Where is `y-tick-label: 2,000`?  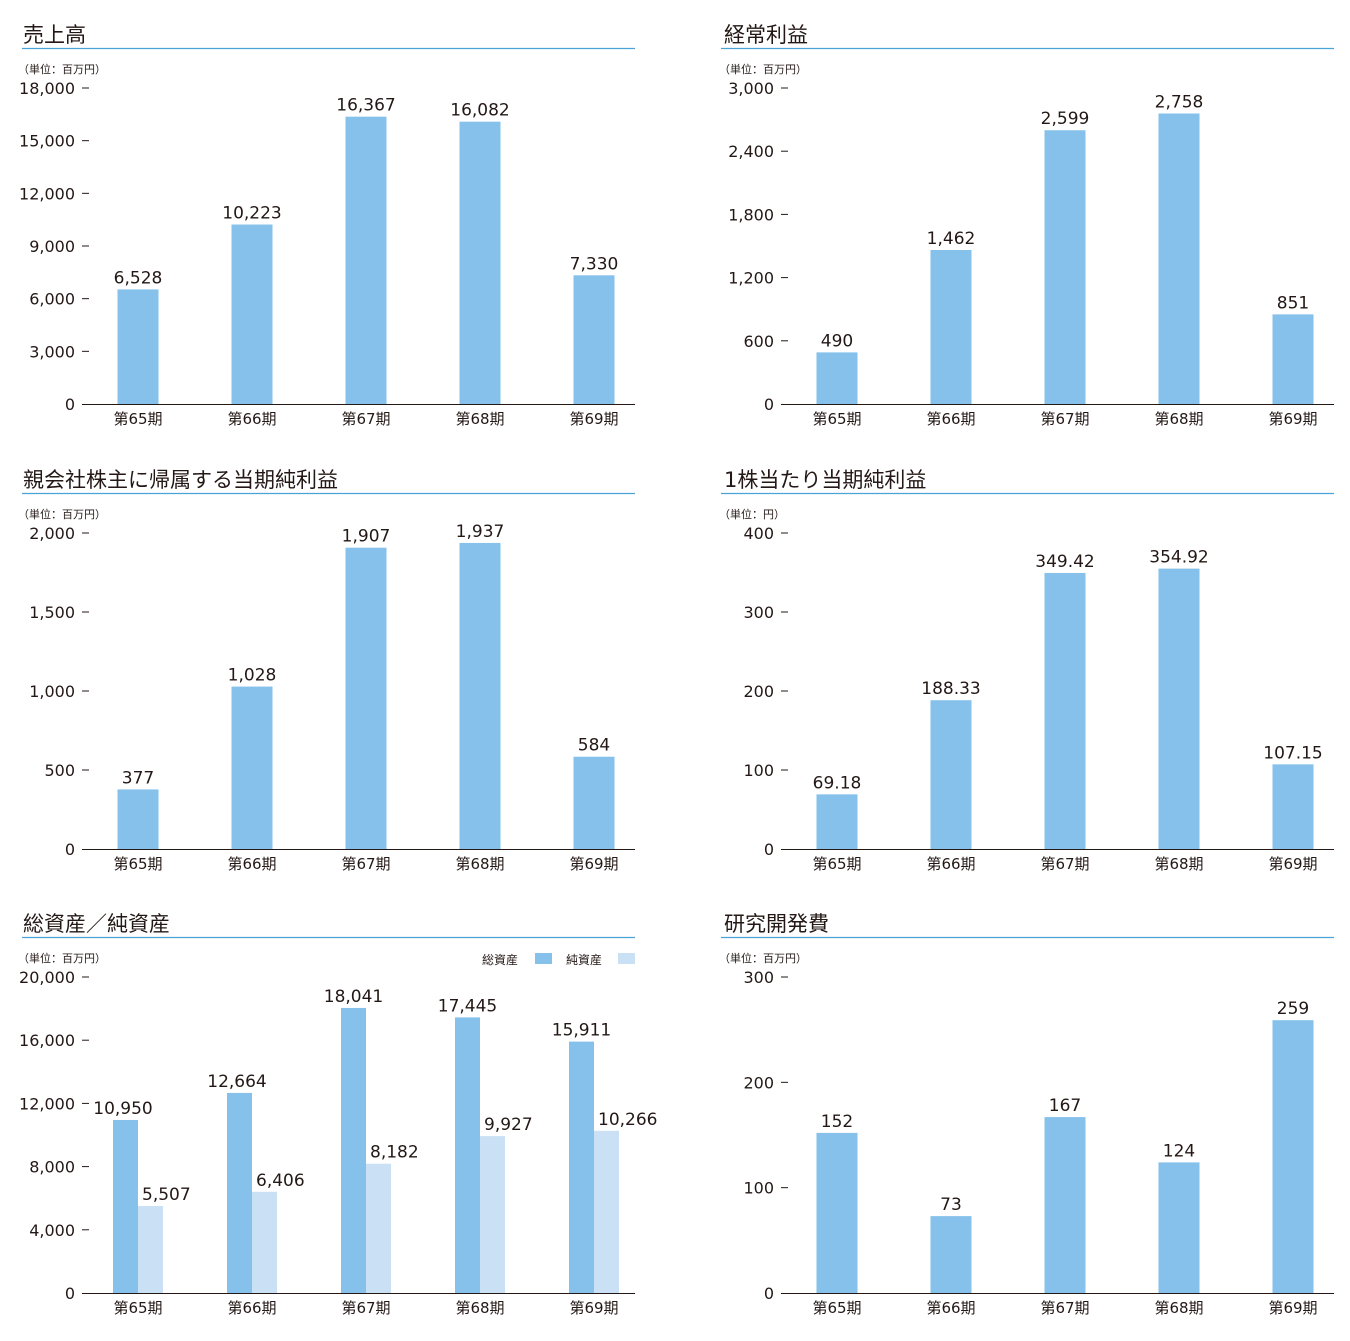 y-tick-label: 2,000 is located at coordinates (52, 533).